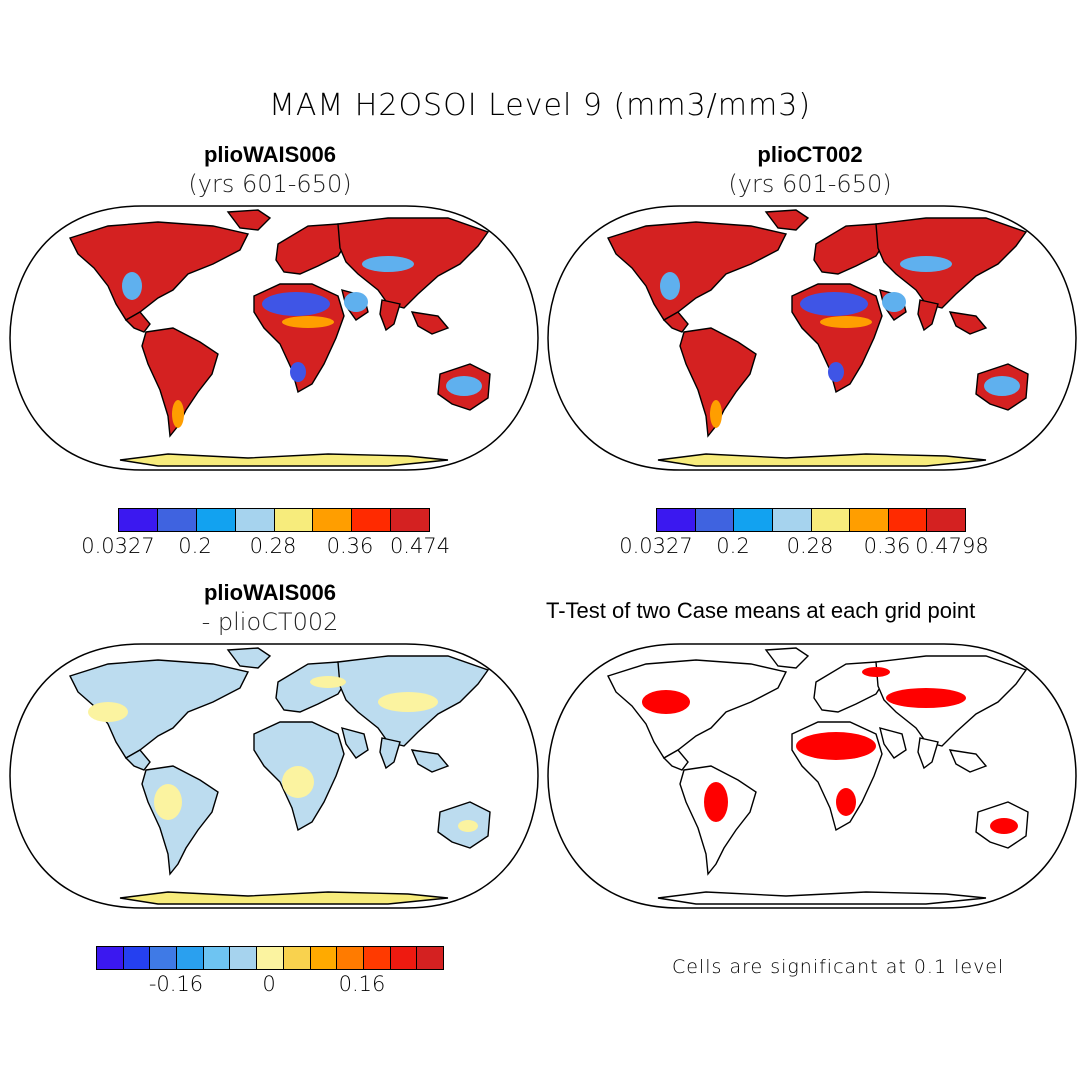 The image size is (1080, 1080). I want to click on andes-region, so click(178, 414).